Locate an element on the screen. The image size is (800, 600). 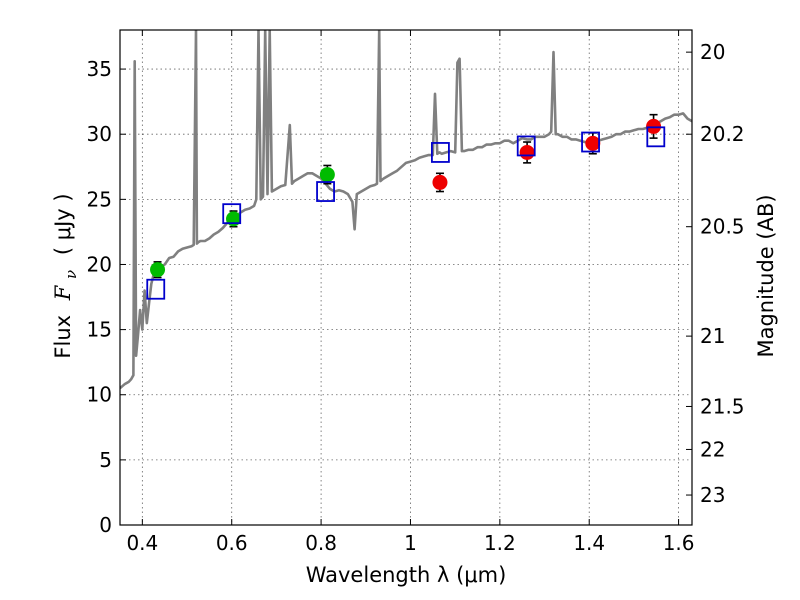
y-tick-label: 15 is located at coordinates (99, 330).